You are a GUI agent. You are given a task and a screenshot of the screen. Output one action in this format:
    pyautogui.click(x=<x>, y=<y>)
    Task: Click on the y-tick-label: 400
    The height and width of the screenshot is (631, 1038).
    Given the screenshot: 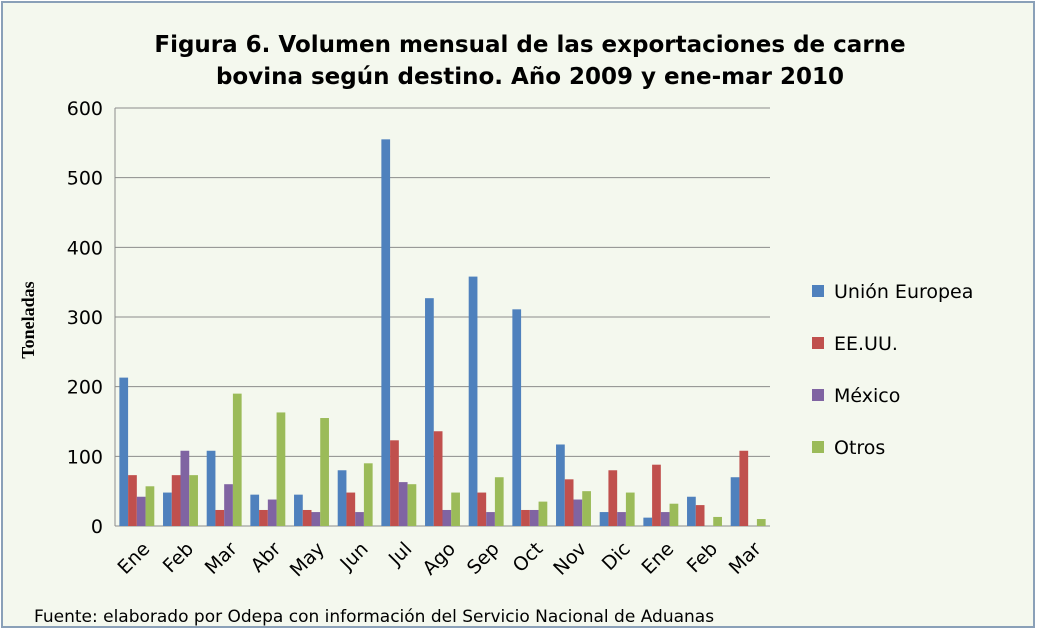 What is the action you would take?
    pyautogui.click(x=85, y=248)
    